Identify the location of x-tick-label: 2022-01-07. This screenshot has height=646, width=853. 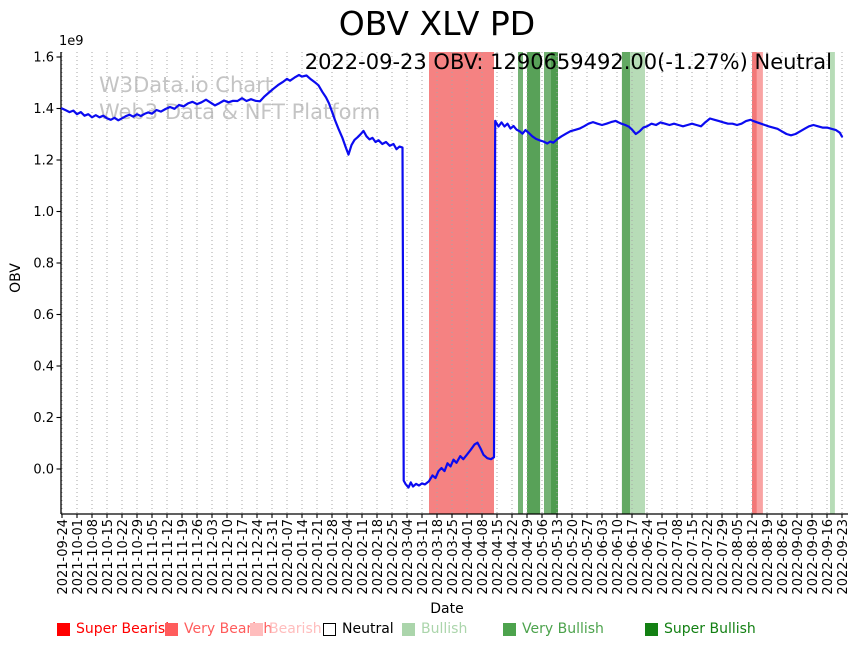
(288, 557).